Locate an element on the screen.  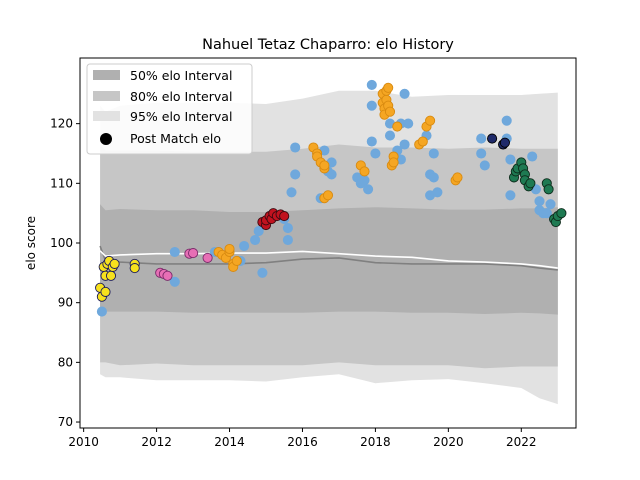
mean-line is located at coordinates (328, 259).